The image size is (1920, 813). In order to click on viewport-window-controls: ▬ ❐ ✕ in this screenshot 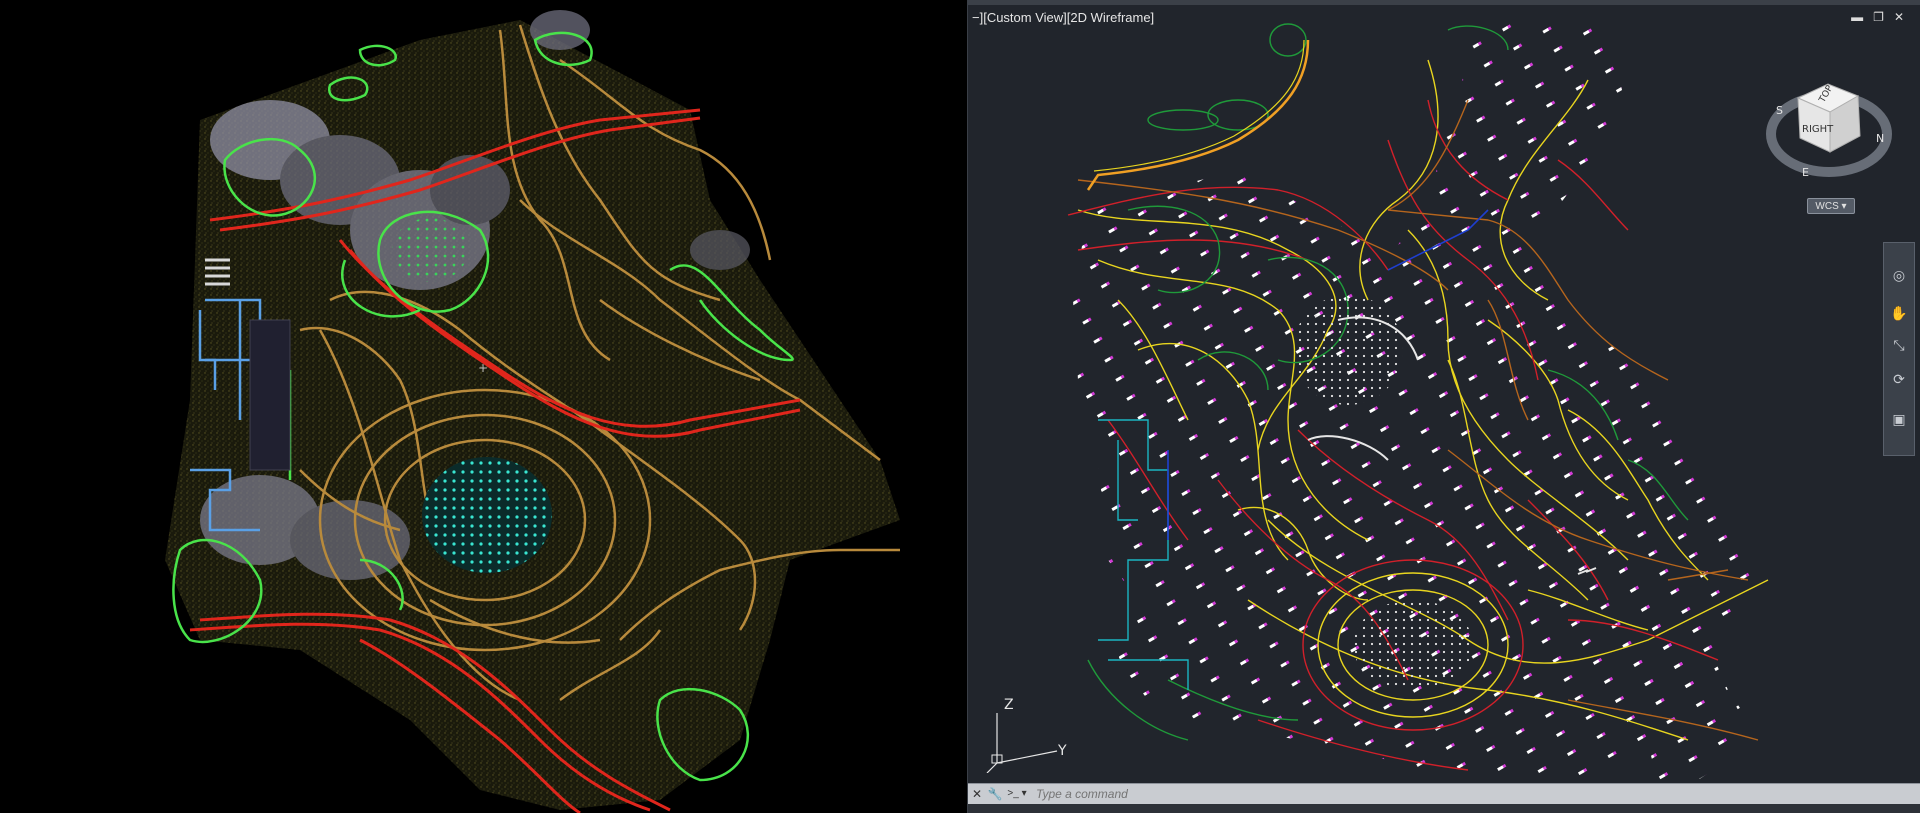, I will do `click(1877, 17)`.